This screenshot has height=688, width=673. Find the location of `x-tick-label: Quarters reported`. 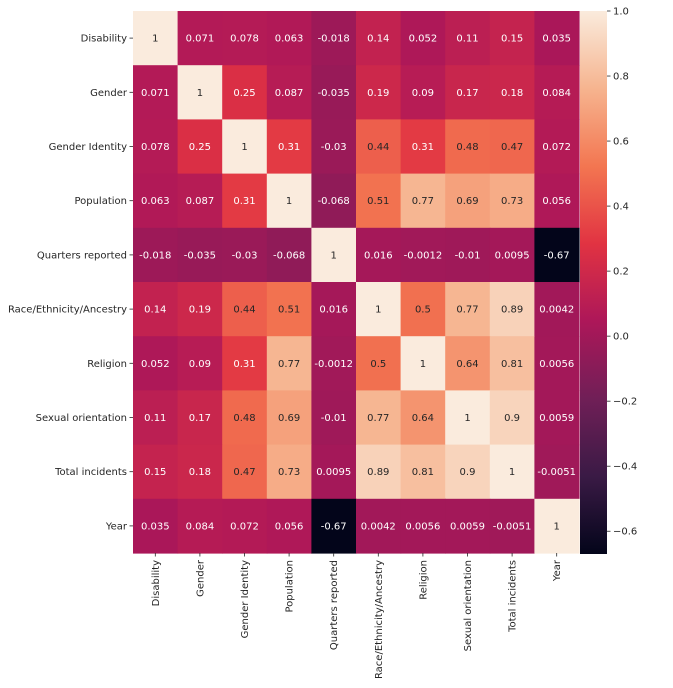

x-tick-label: Quarters reported is located at coordinates (334, 605).